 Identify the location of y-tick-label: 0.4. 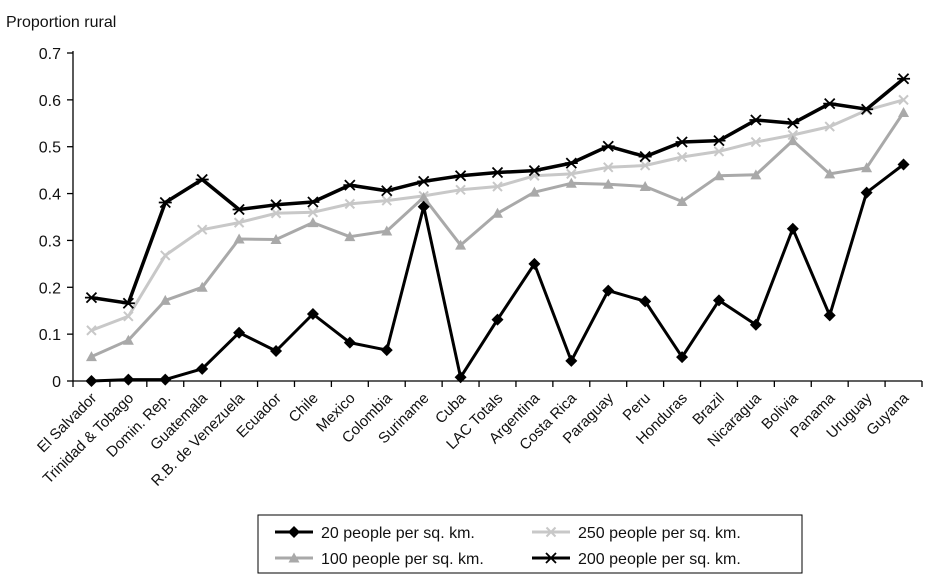
(50, 195).